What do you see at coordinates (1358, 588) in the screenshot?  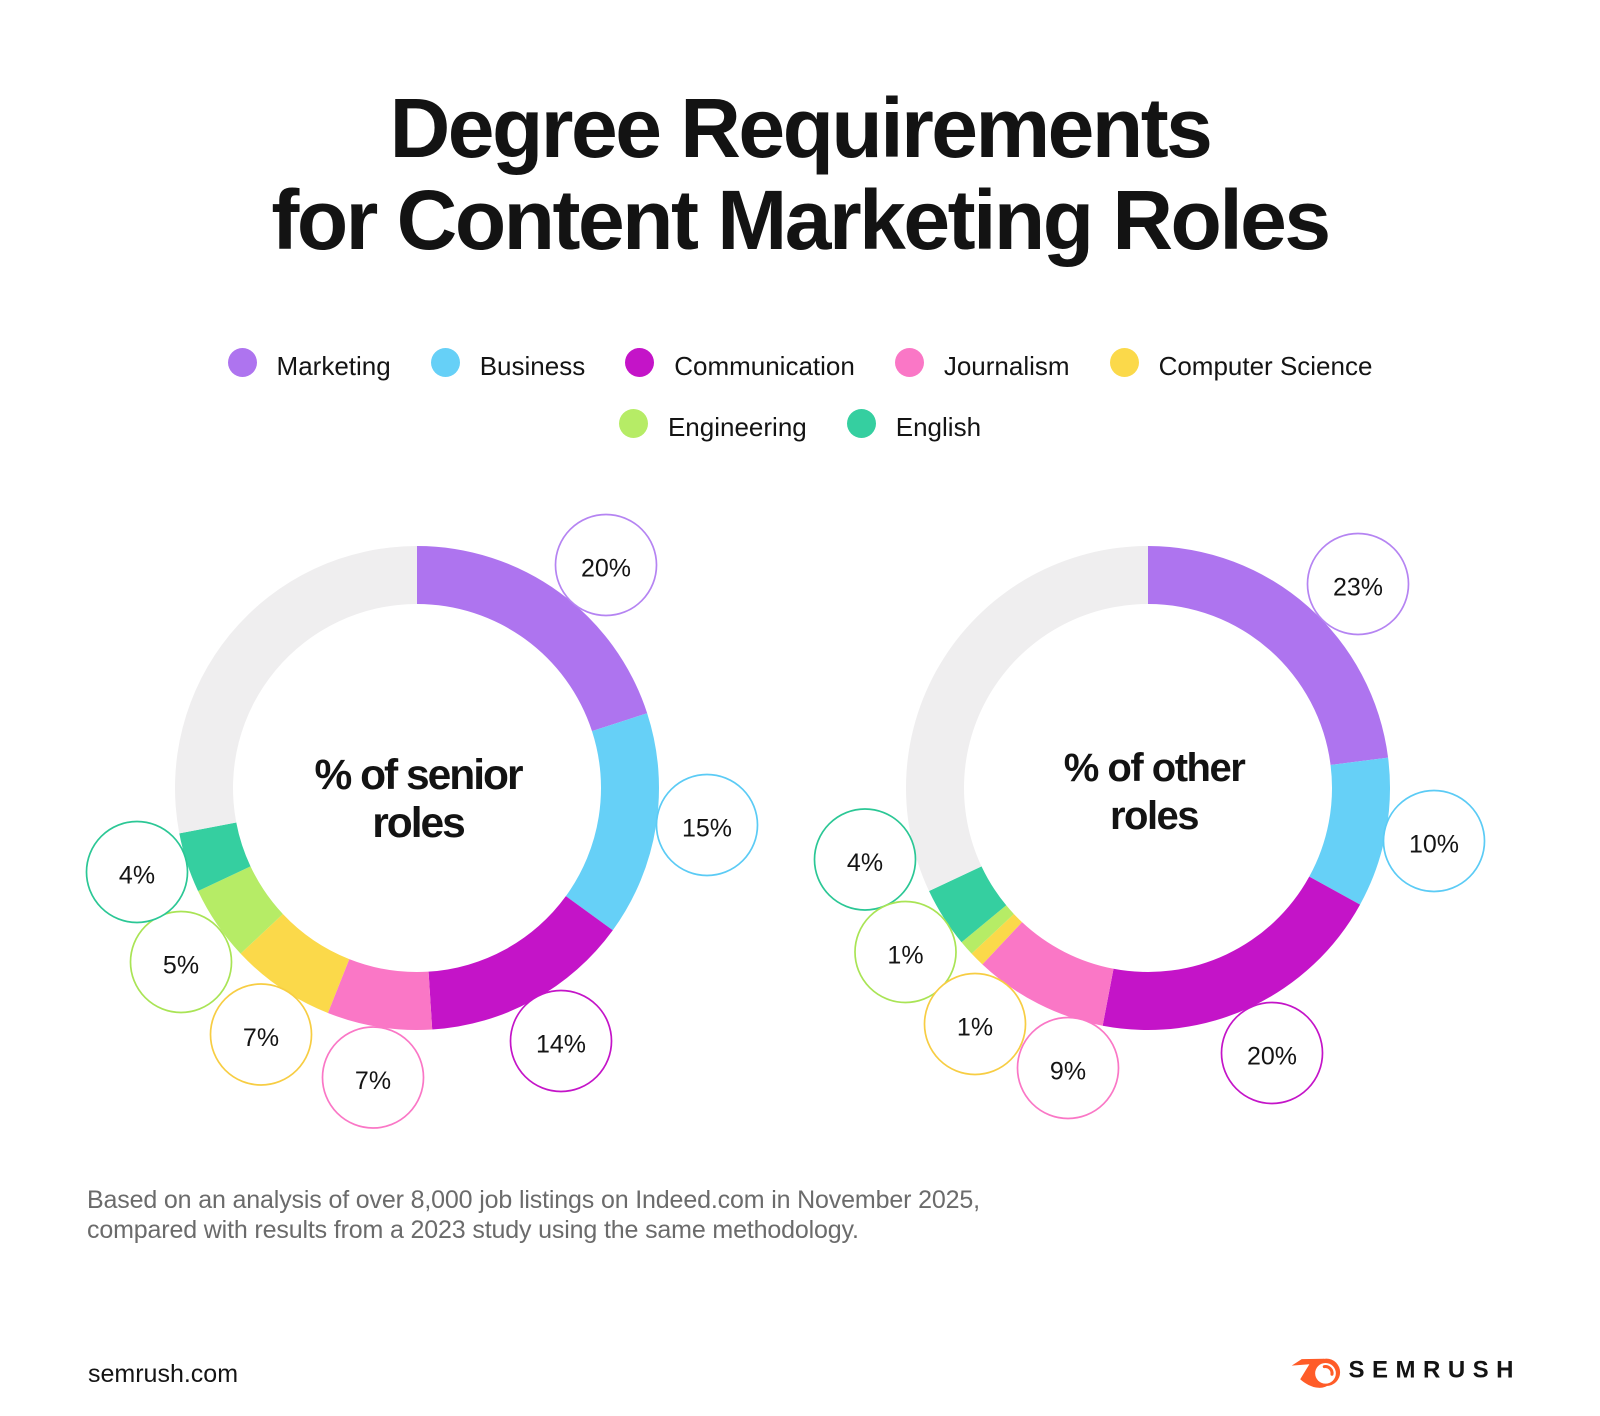 I see `svg-text: 23%` at bounding box center [1358, 588].